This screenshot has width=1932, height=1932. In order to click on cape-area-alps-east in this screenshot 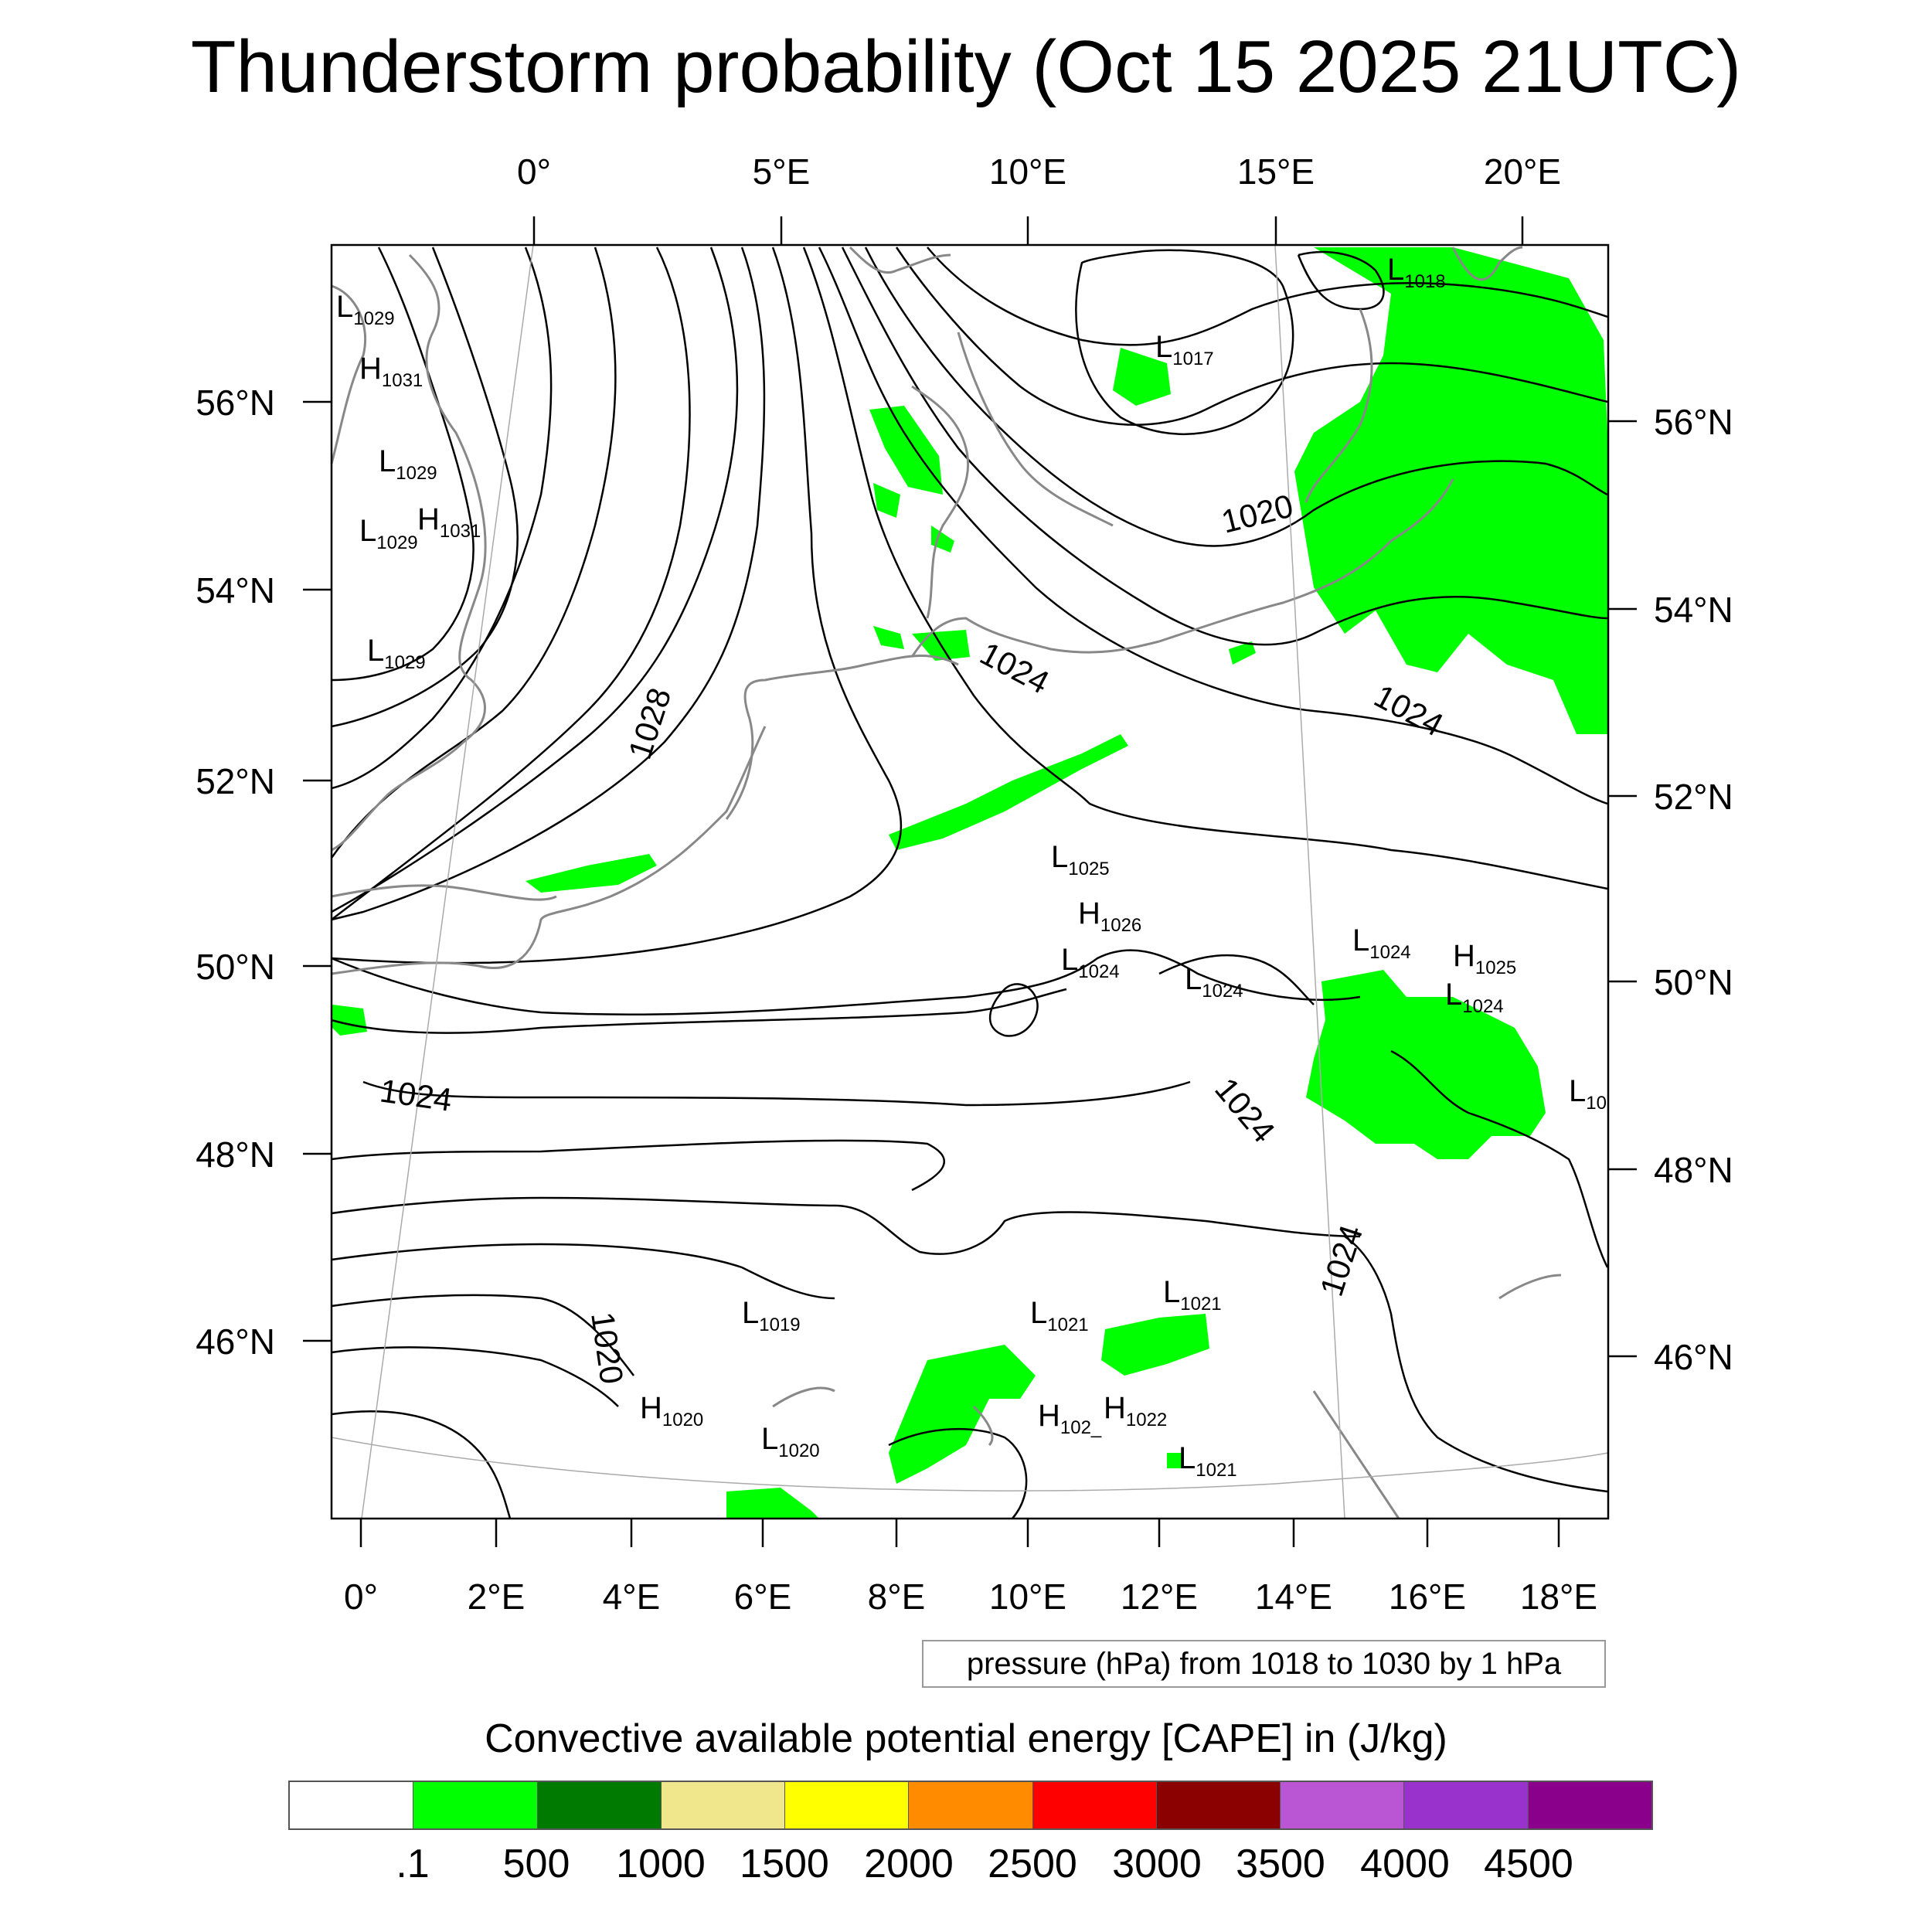, I will do `click(1155, 1345)`.